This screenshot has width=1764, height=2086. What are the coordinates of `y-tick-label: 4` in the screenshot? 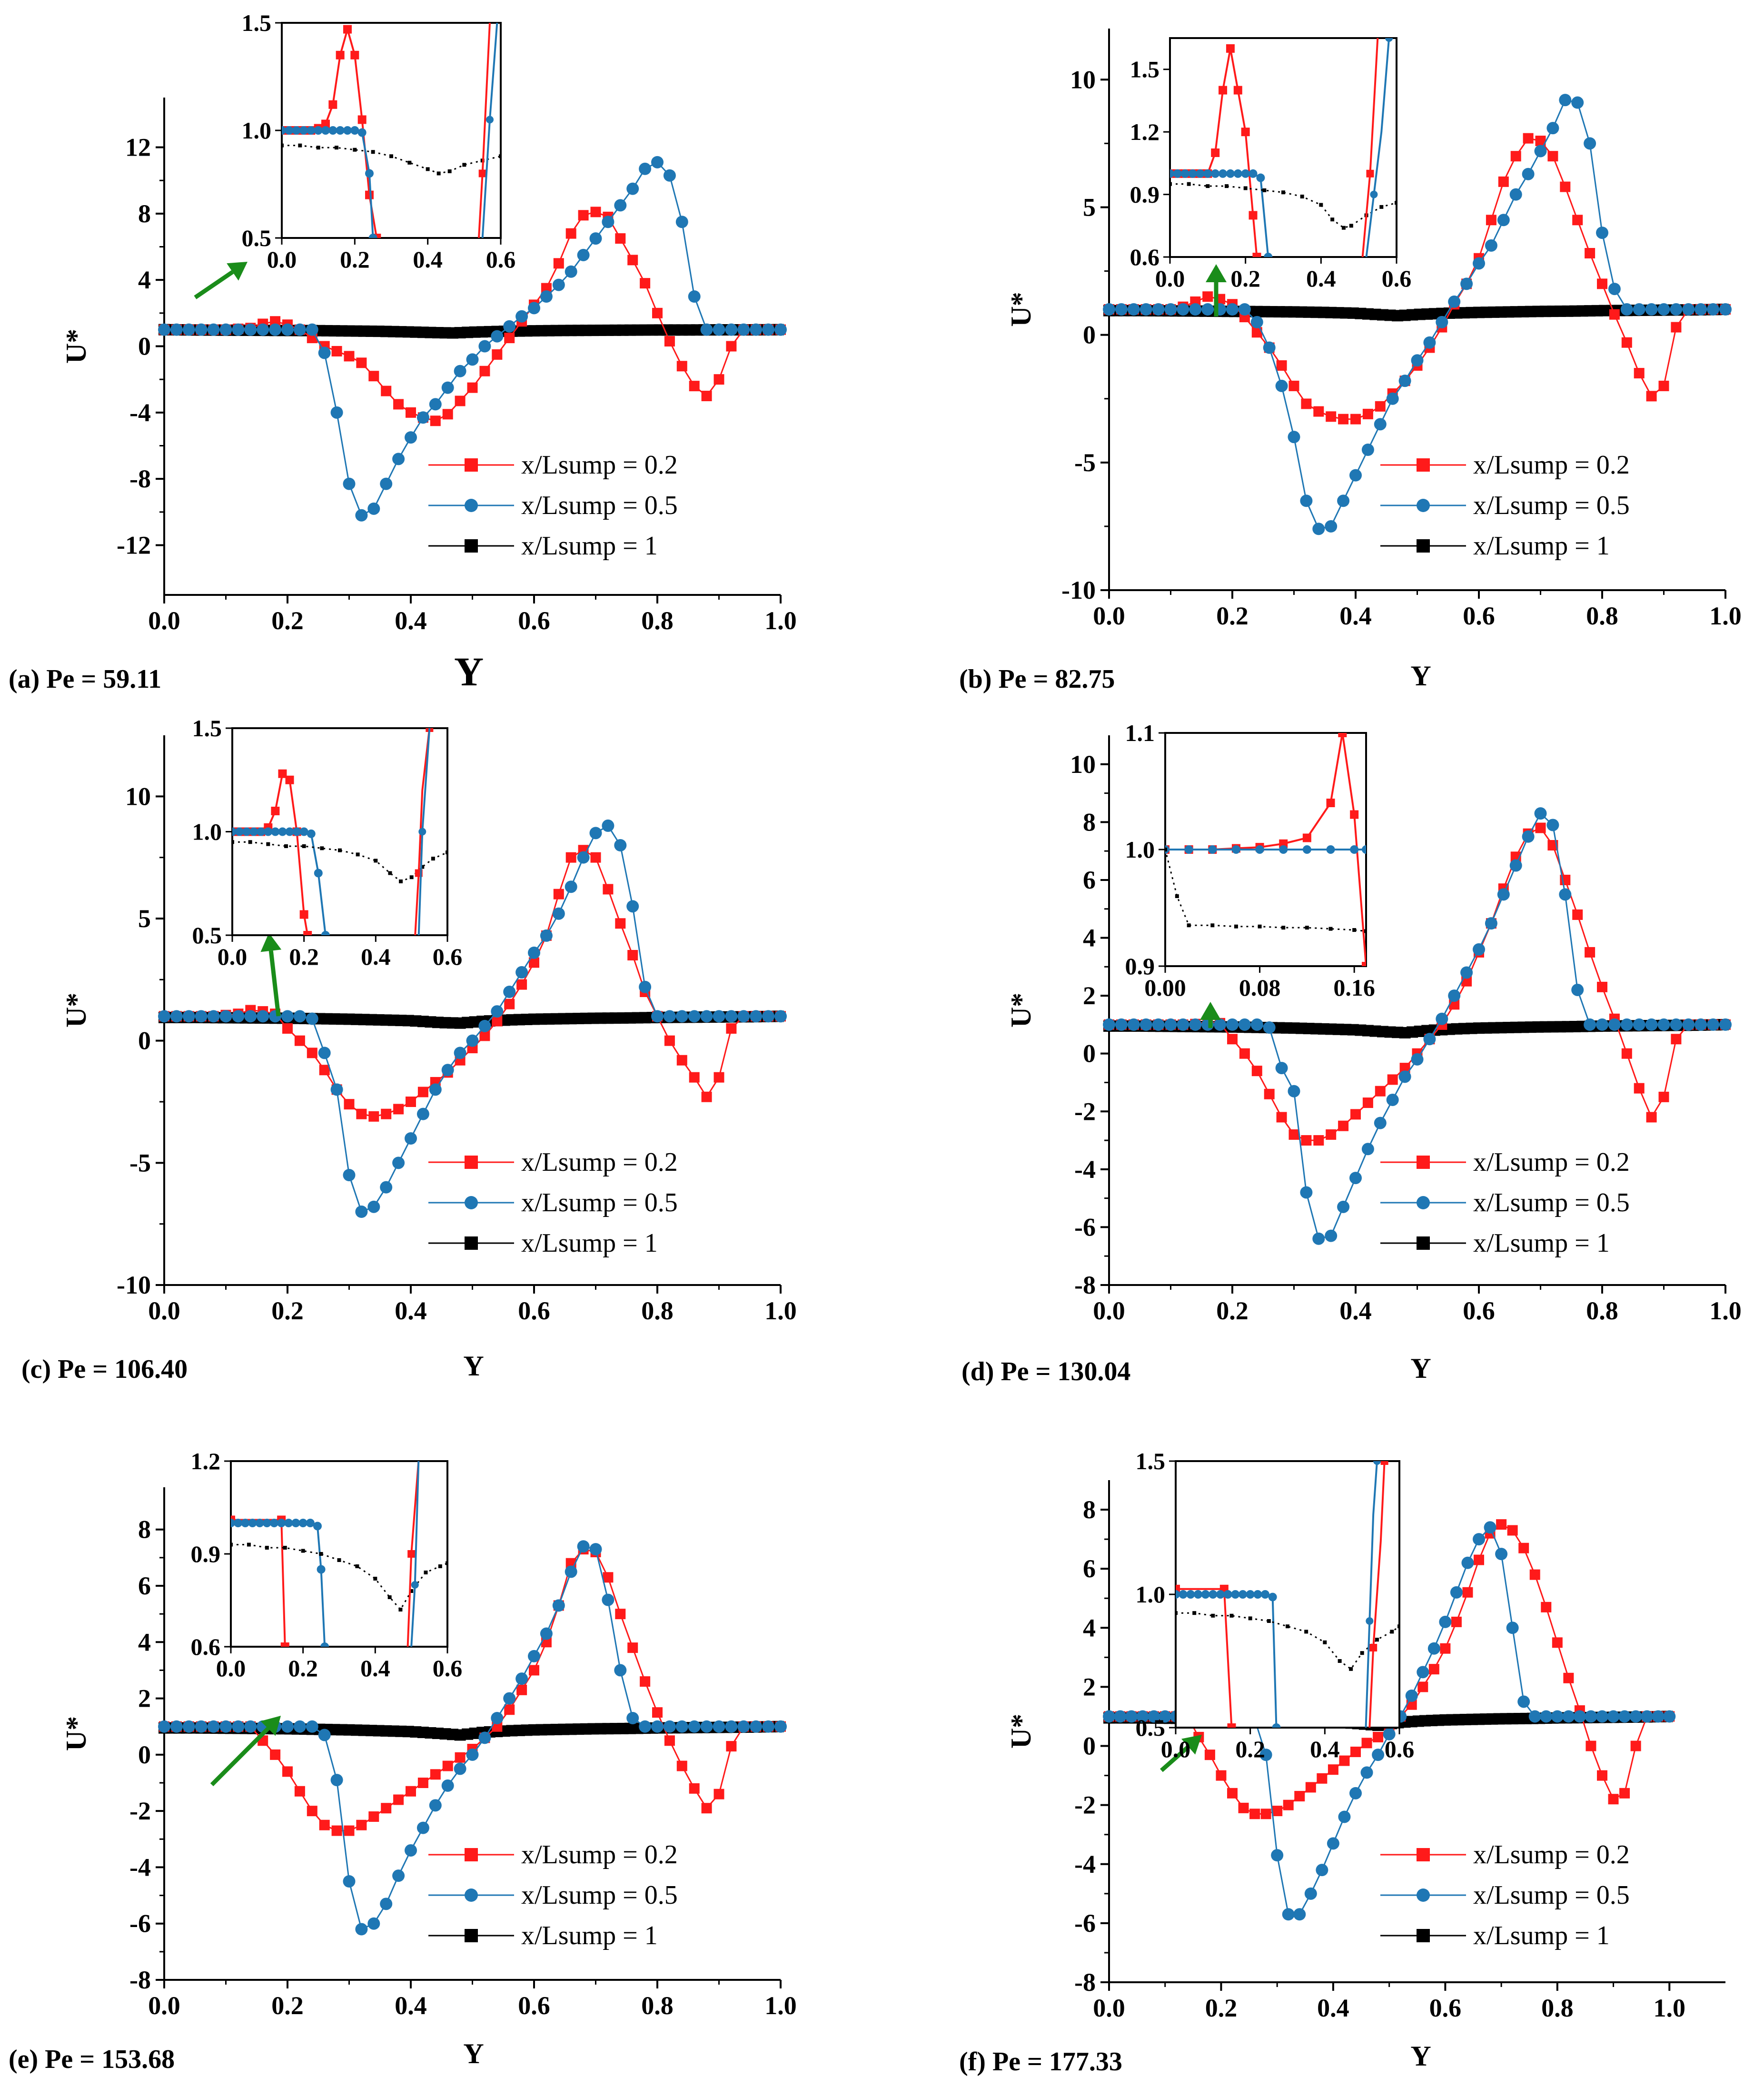 It's located at (144, 1642).